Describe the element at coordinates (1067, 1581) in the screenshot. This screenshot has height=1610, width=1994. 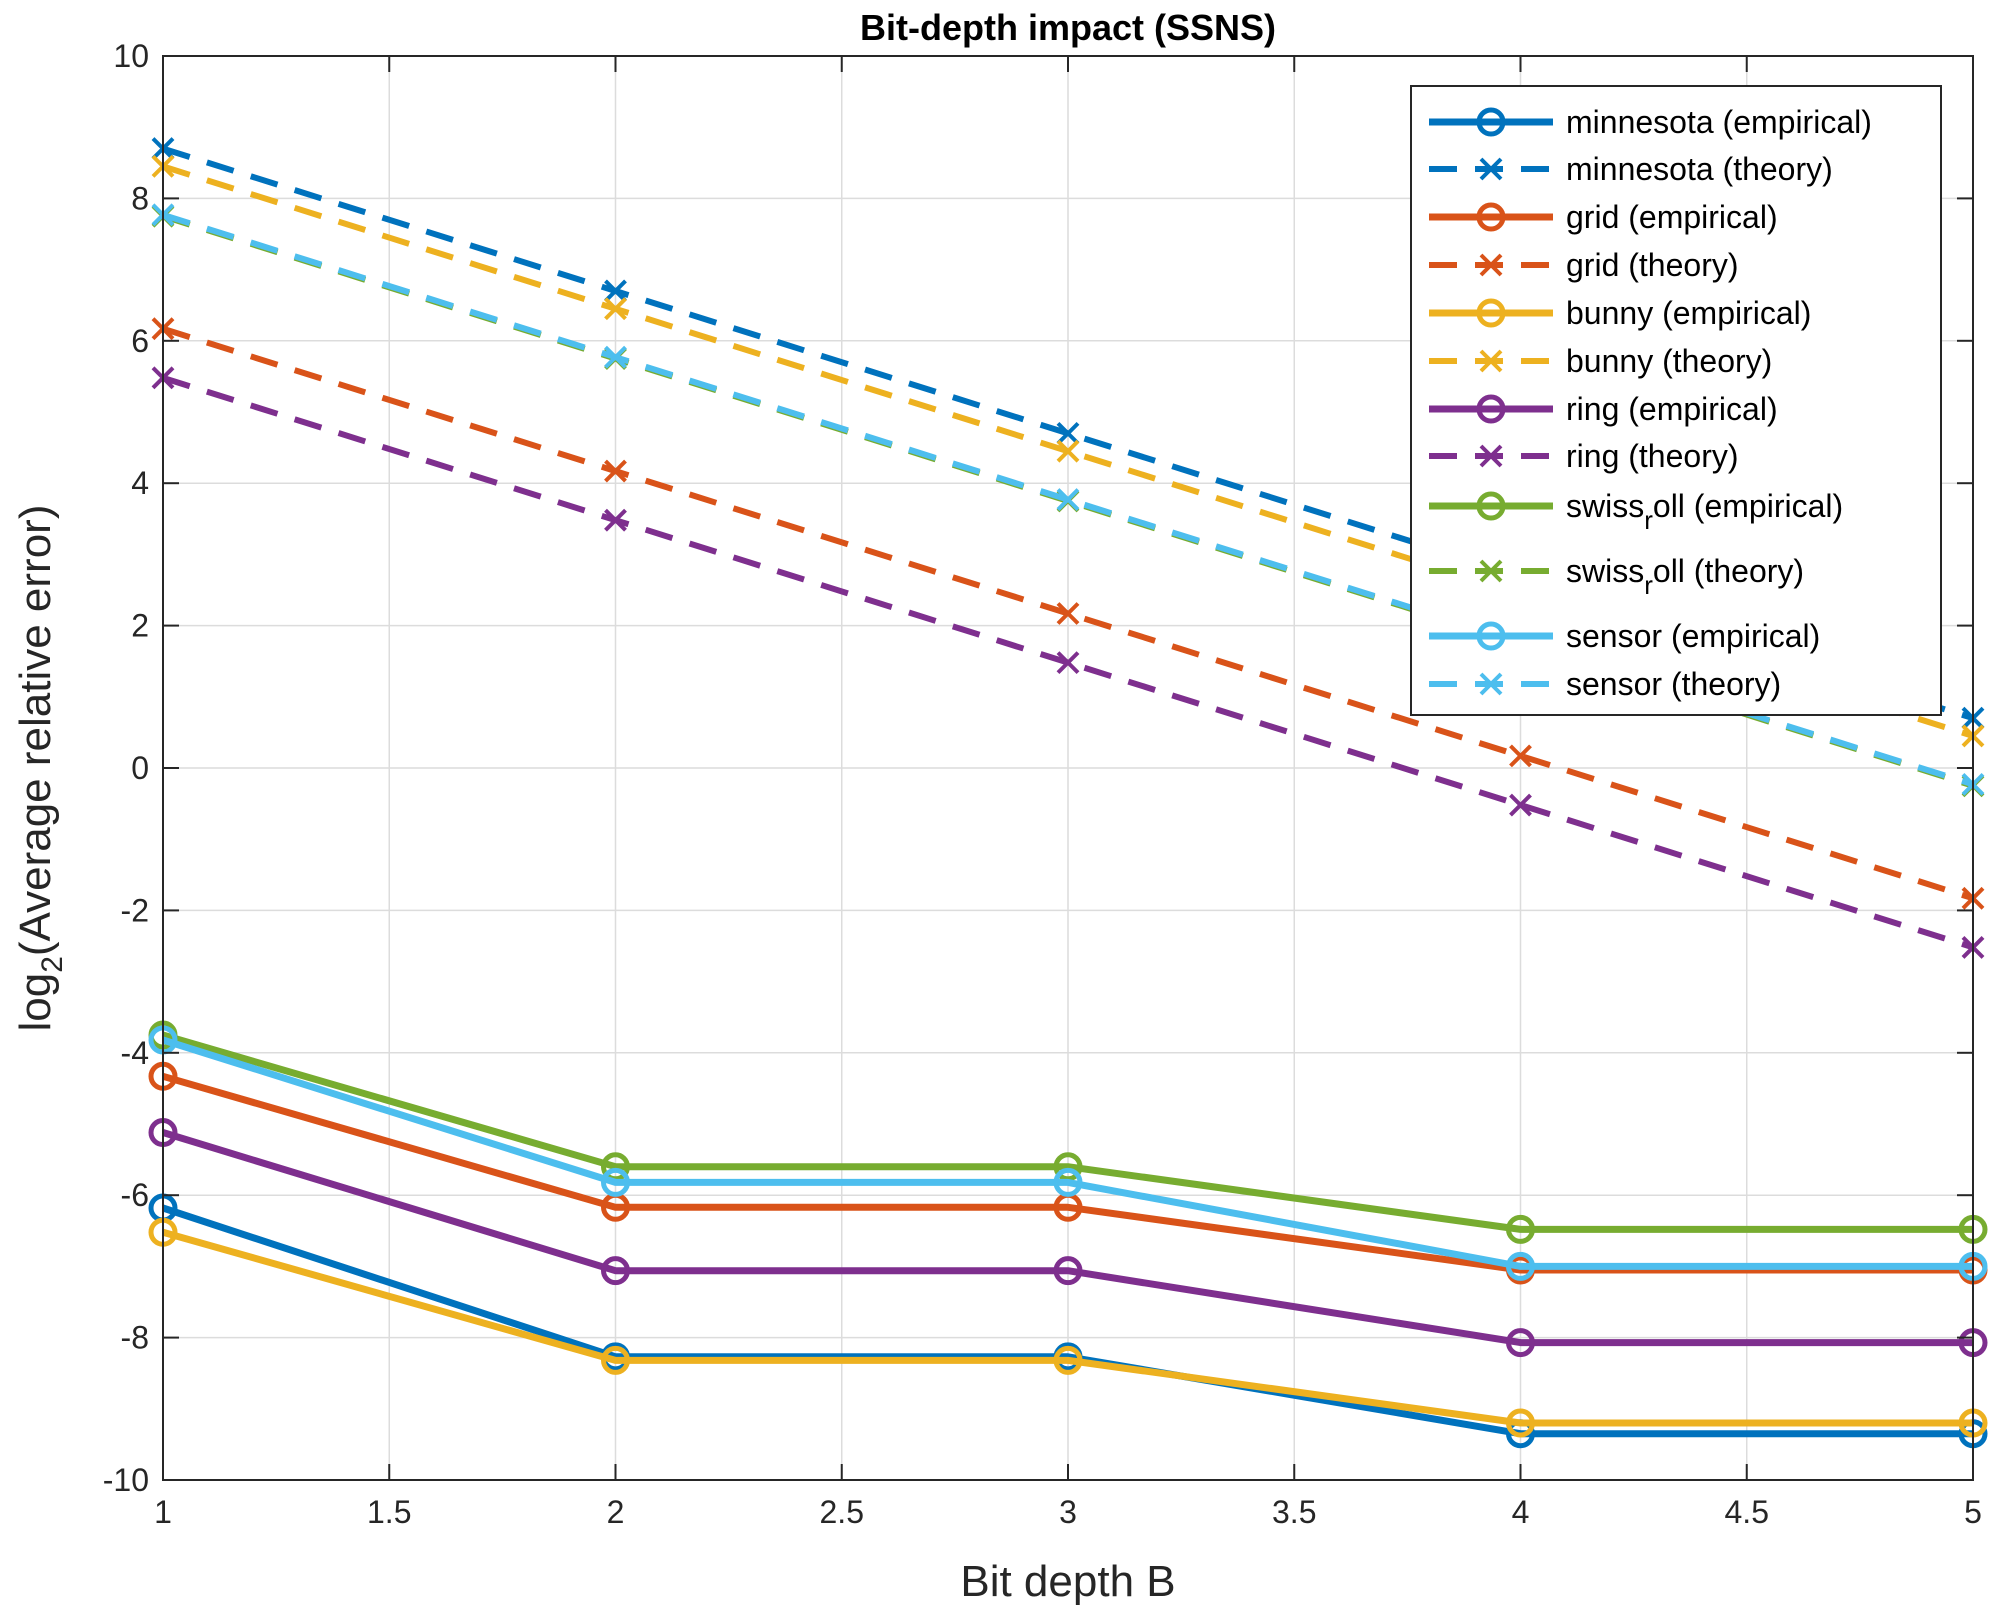
I see `x-axis-label: Bit depth B` at that location.